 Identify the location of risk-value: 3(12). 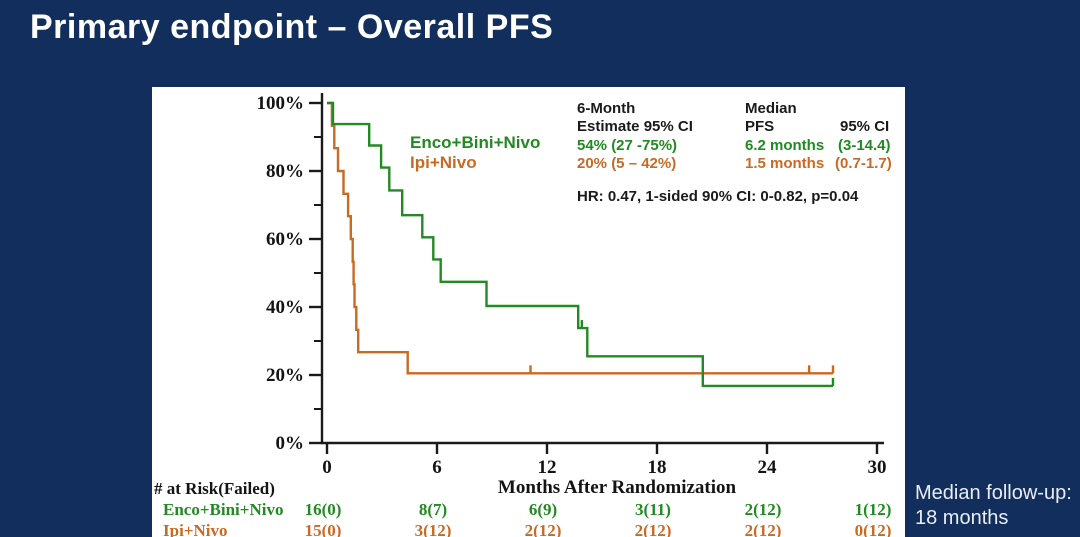
(433, 529).